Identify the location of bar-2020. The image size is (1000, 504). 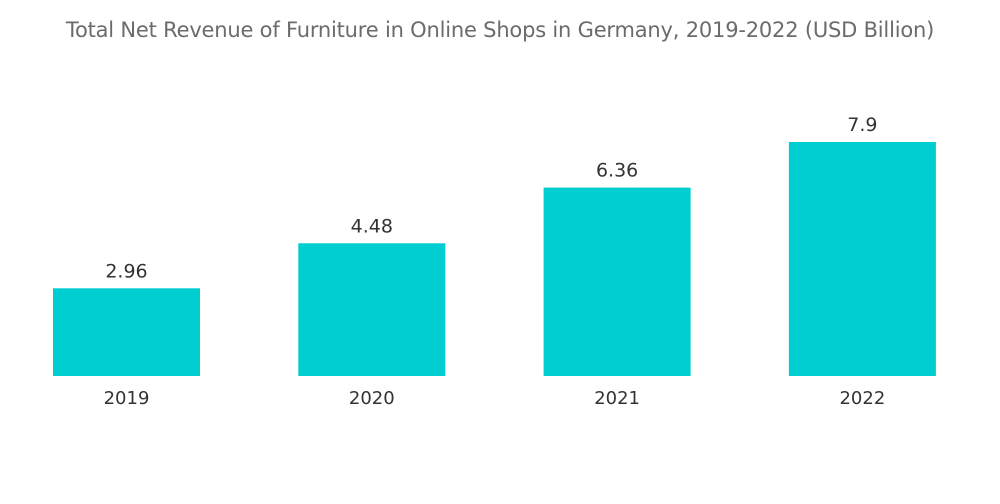
(372, 309).